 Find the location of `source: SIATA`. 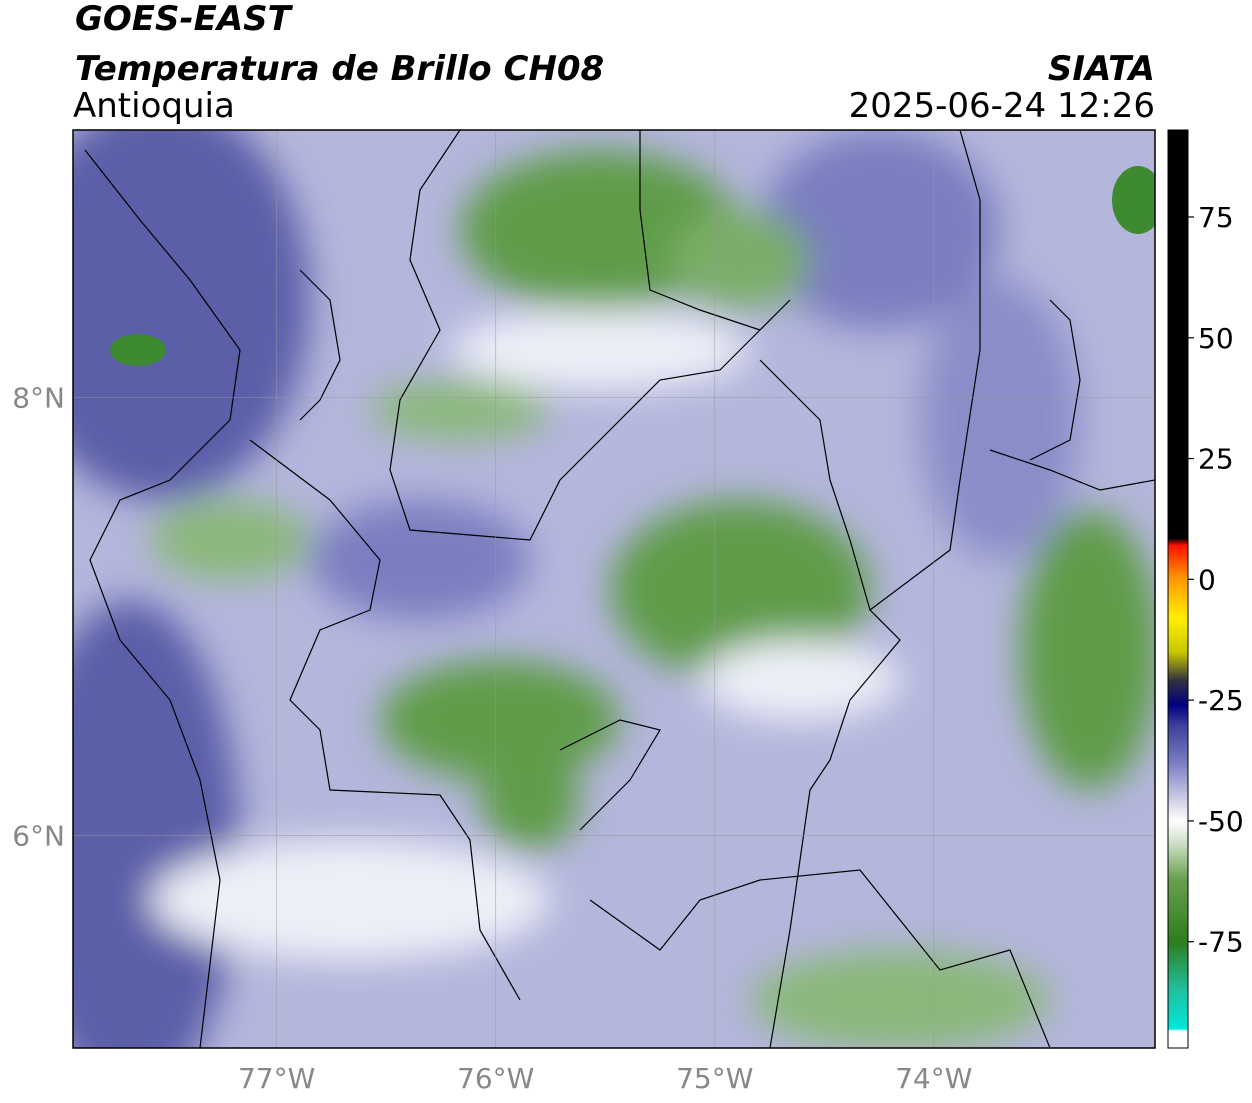

source: SIATA is located at coordinates (1101, 69).